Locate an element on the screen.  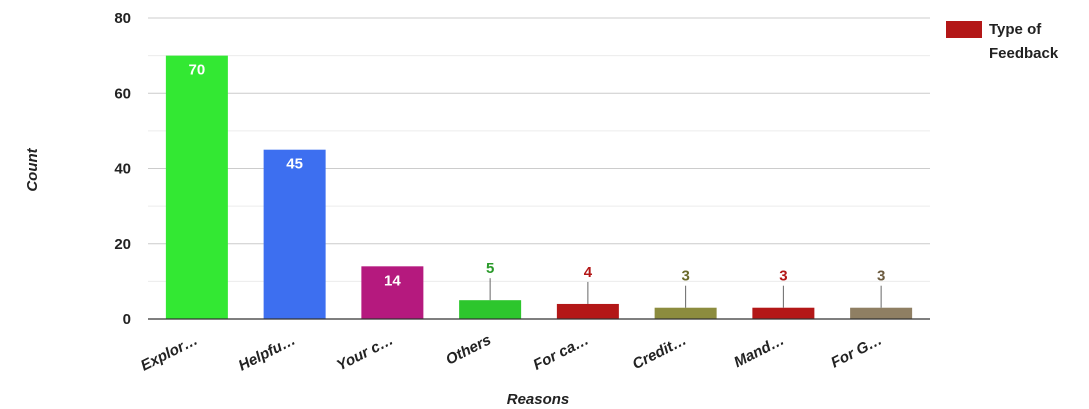
legend: Type of Feedback is located at coordinates (1002, 41).